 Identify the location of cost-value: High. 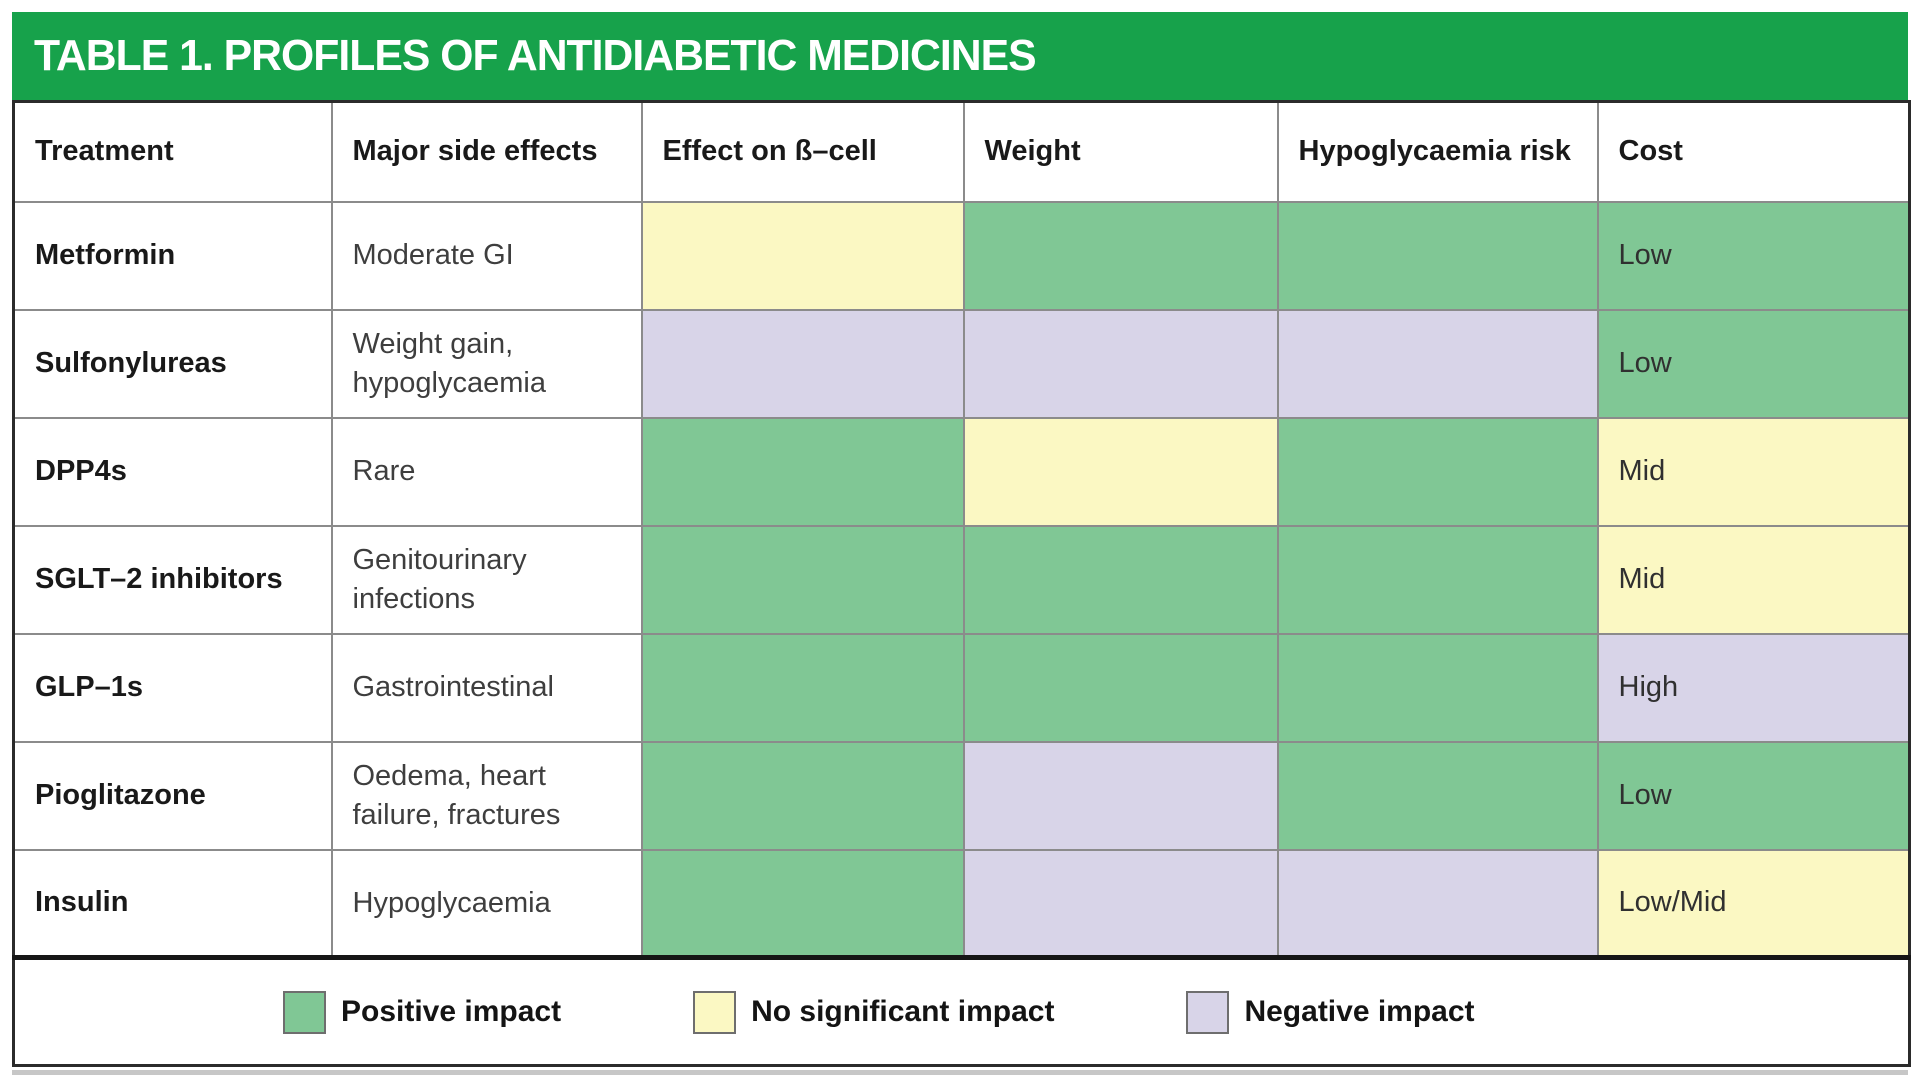
(1753, 687).